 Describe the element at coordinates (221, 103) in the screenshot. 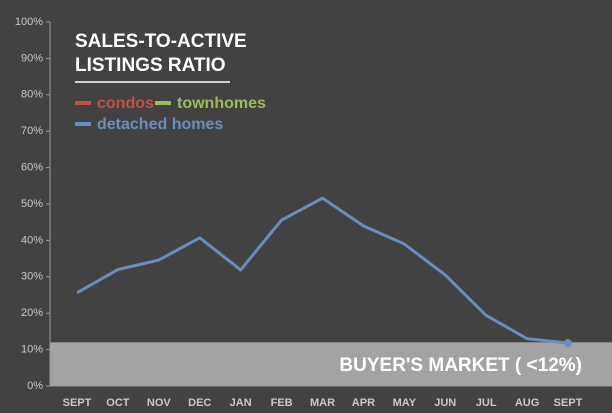

I see `legend-label: townhomes` at that location.